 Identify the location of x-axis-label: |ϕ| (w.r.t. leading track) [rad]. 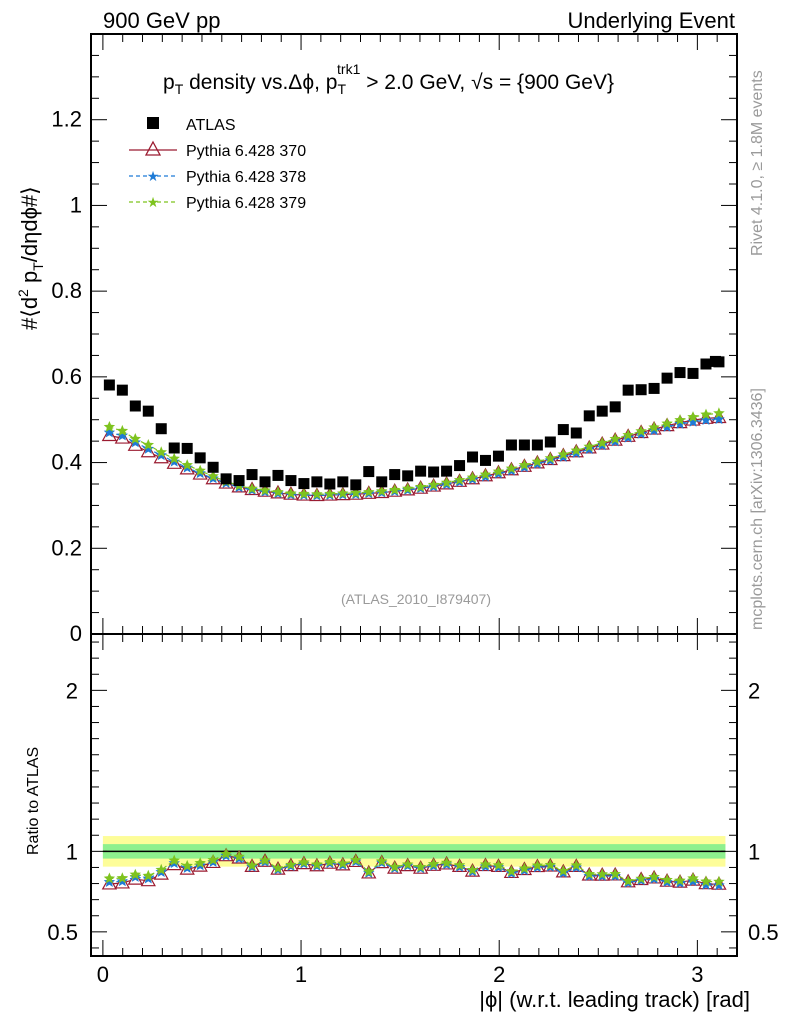
(614, 999).